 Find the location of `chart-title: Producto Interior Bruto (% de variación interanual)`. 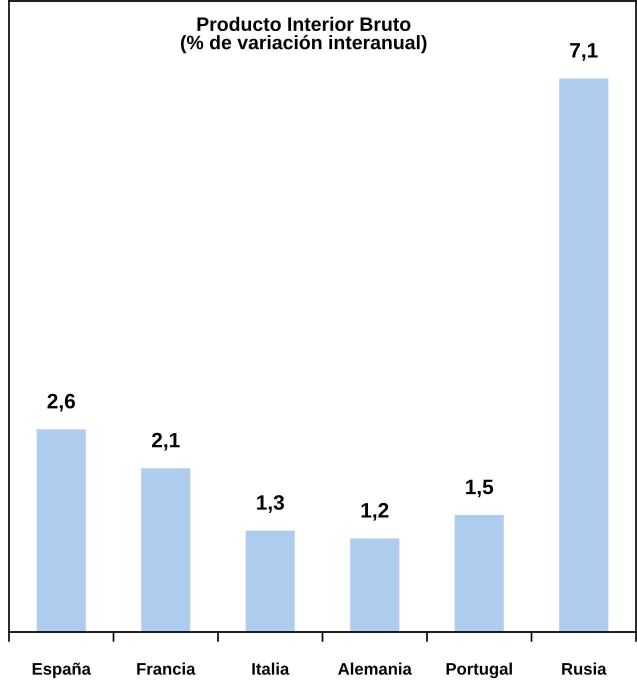

chart-title: Producto Interior Bruto (% de variación interanual) is located at coordinates (303, 35).